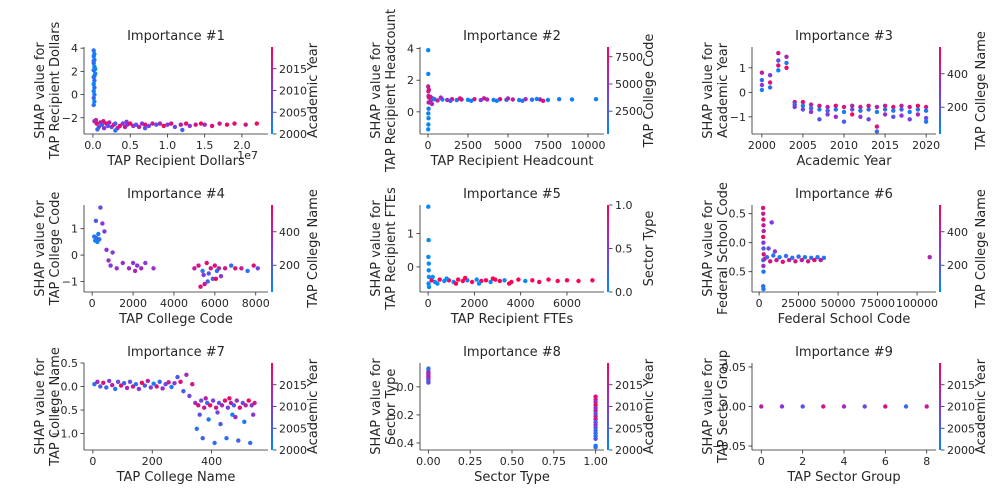  What do you see at coordinates (512, 194) in the screenshot?
I see `chart-title: Importance #5` at bounding box center [512, 194].